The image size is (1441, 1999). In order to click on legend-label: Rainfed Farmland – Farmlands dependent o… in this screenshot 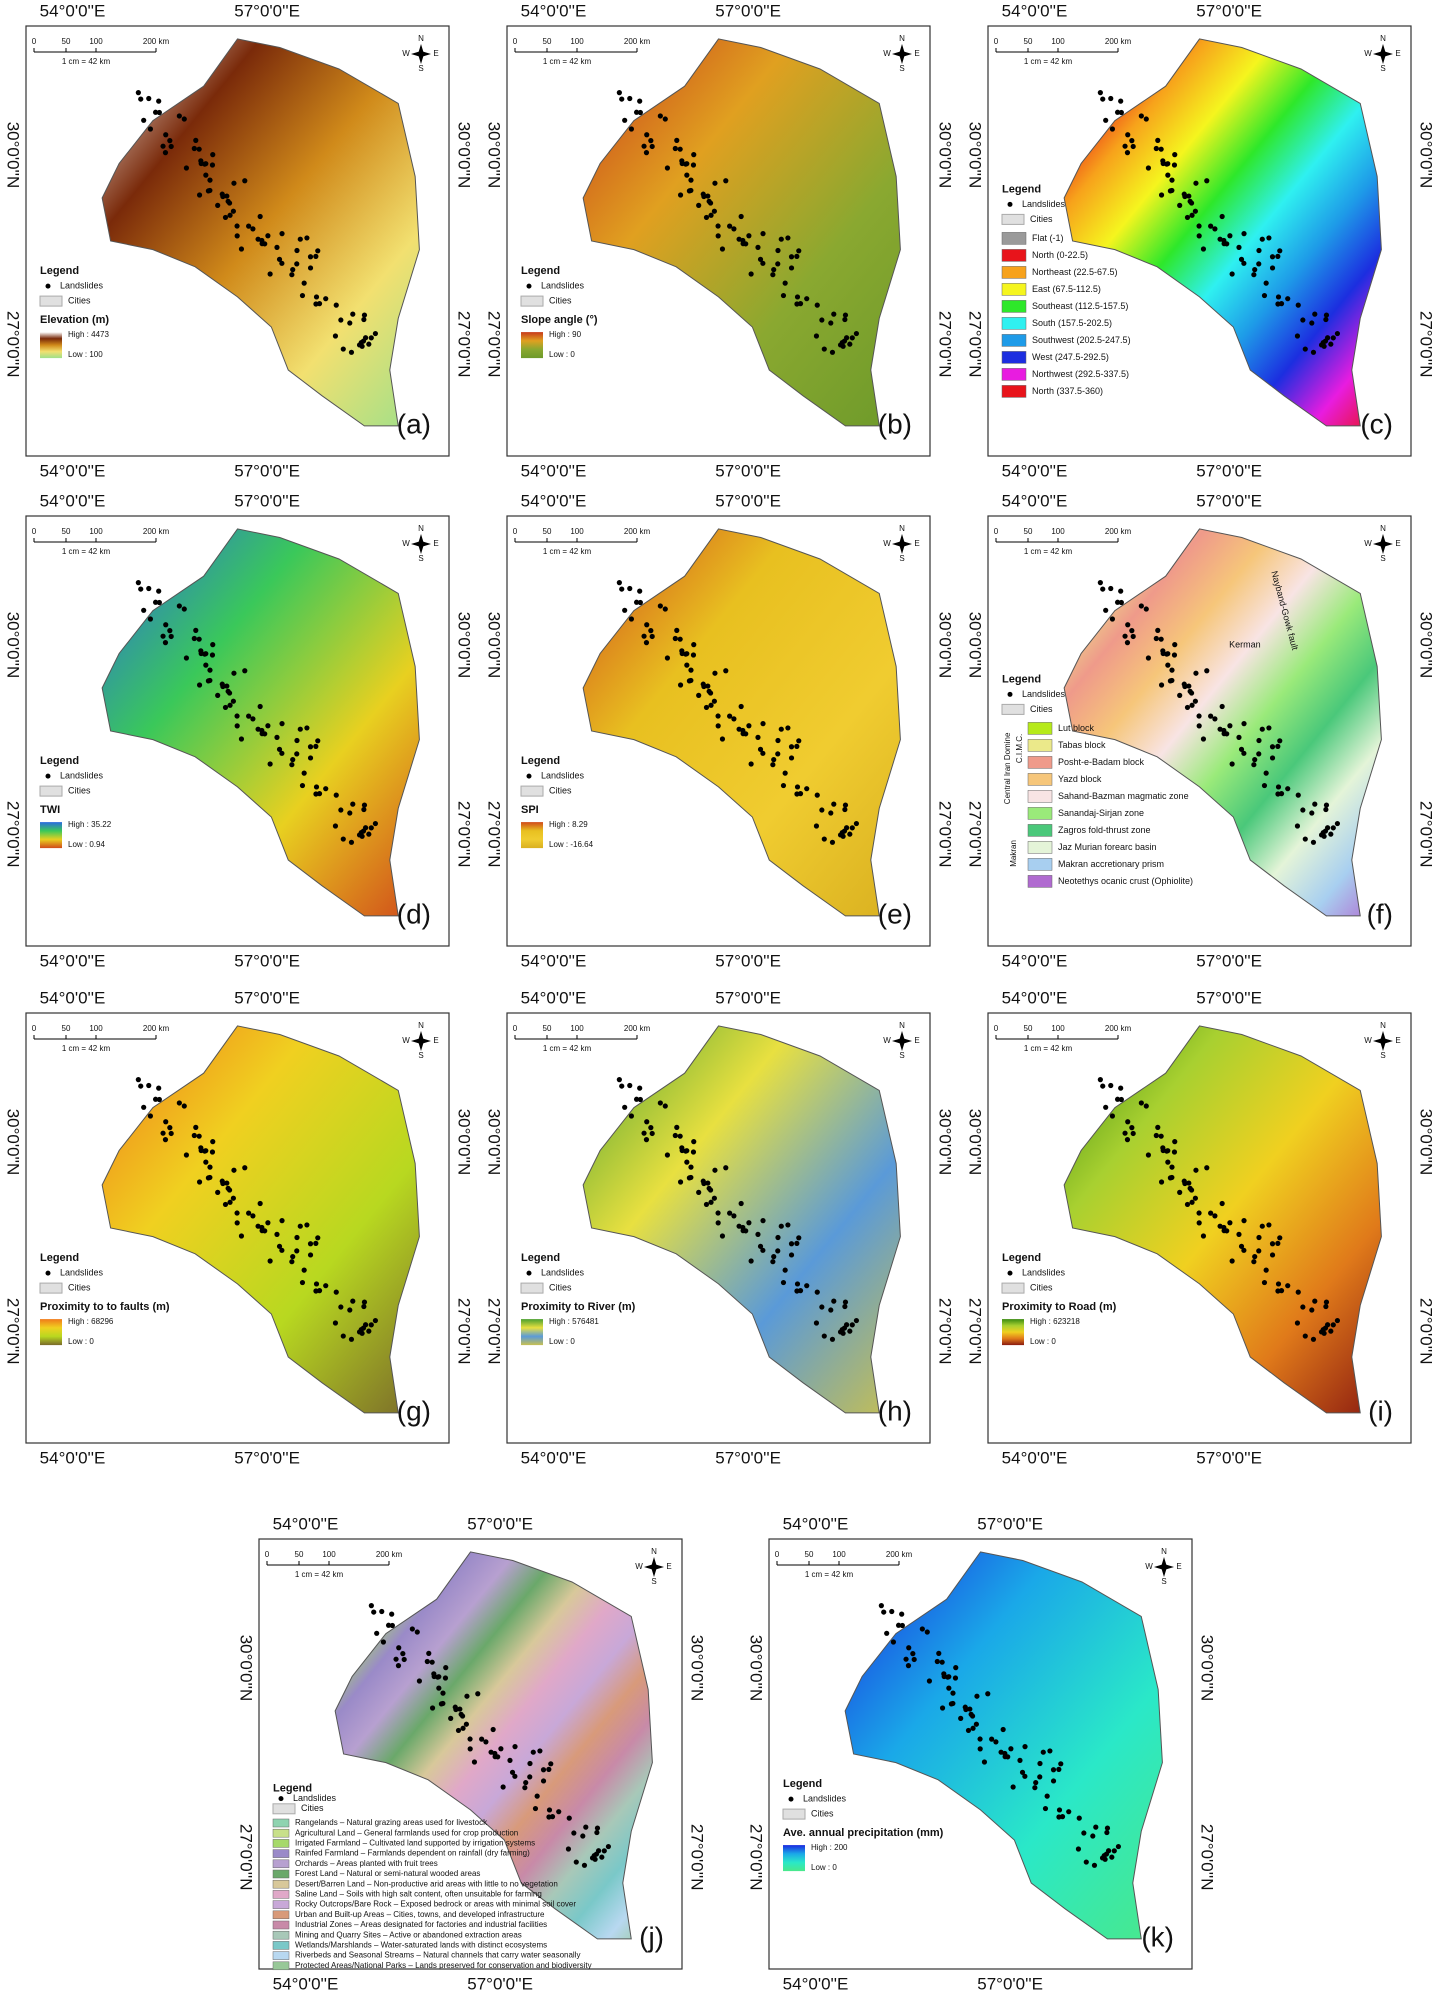, I will do `click(412, 1853)`.